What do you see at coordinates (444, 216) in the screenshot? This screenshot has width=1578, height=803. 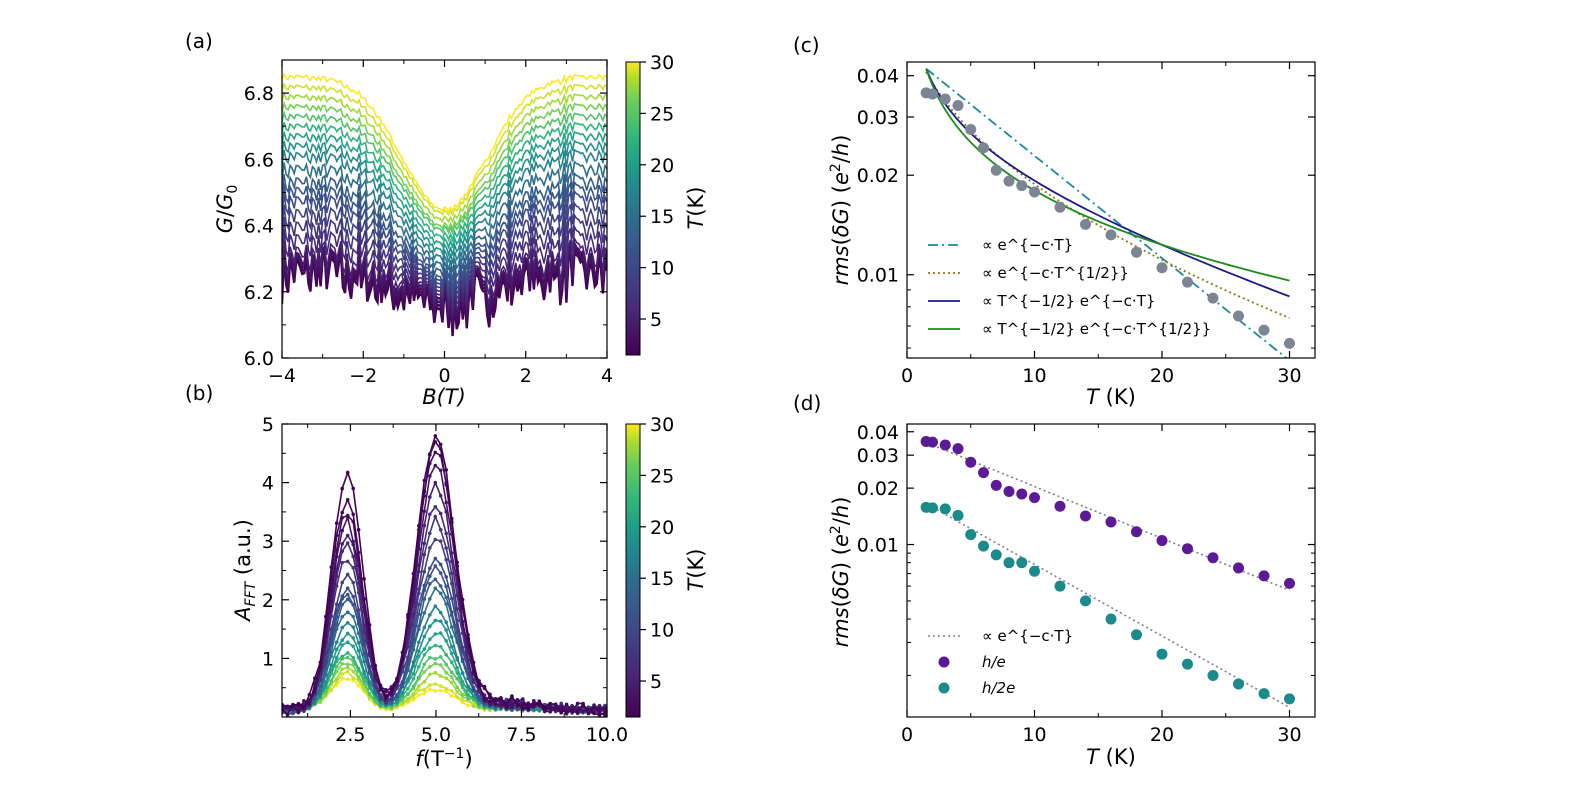 I see `panel-a-series-12K` at bounding box center [444, 216].